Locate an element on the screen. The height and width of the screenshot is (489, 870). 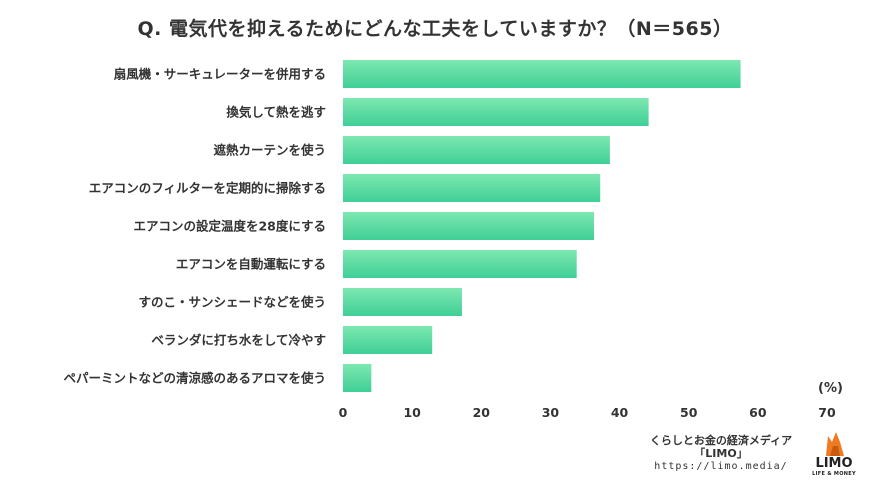
category-label-2: 遮熱カーテンを使う is located at coordinates (269, 150).